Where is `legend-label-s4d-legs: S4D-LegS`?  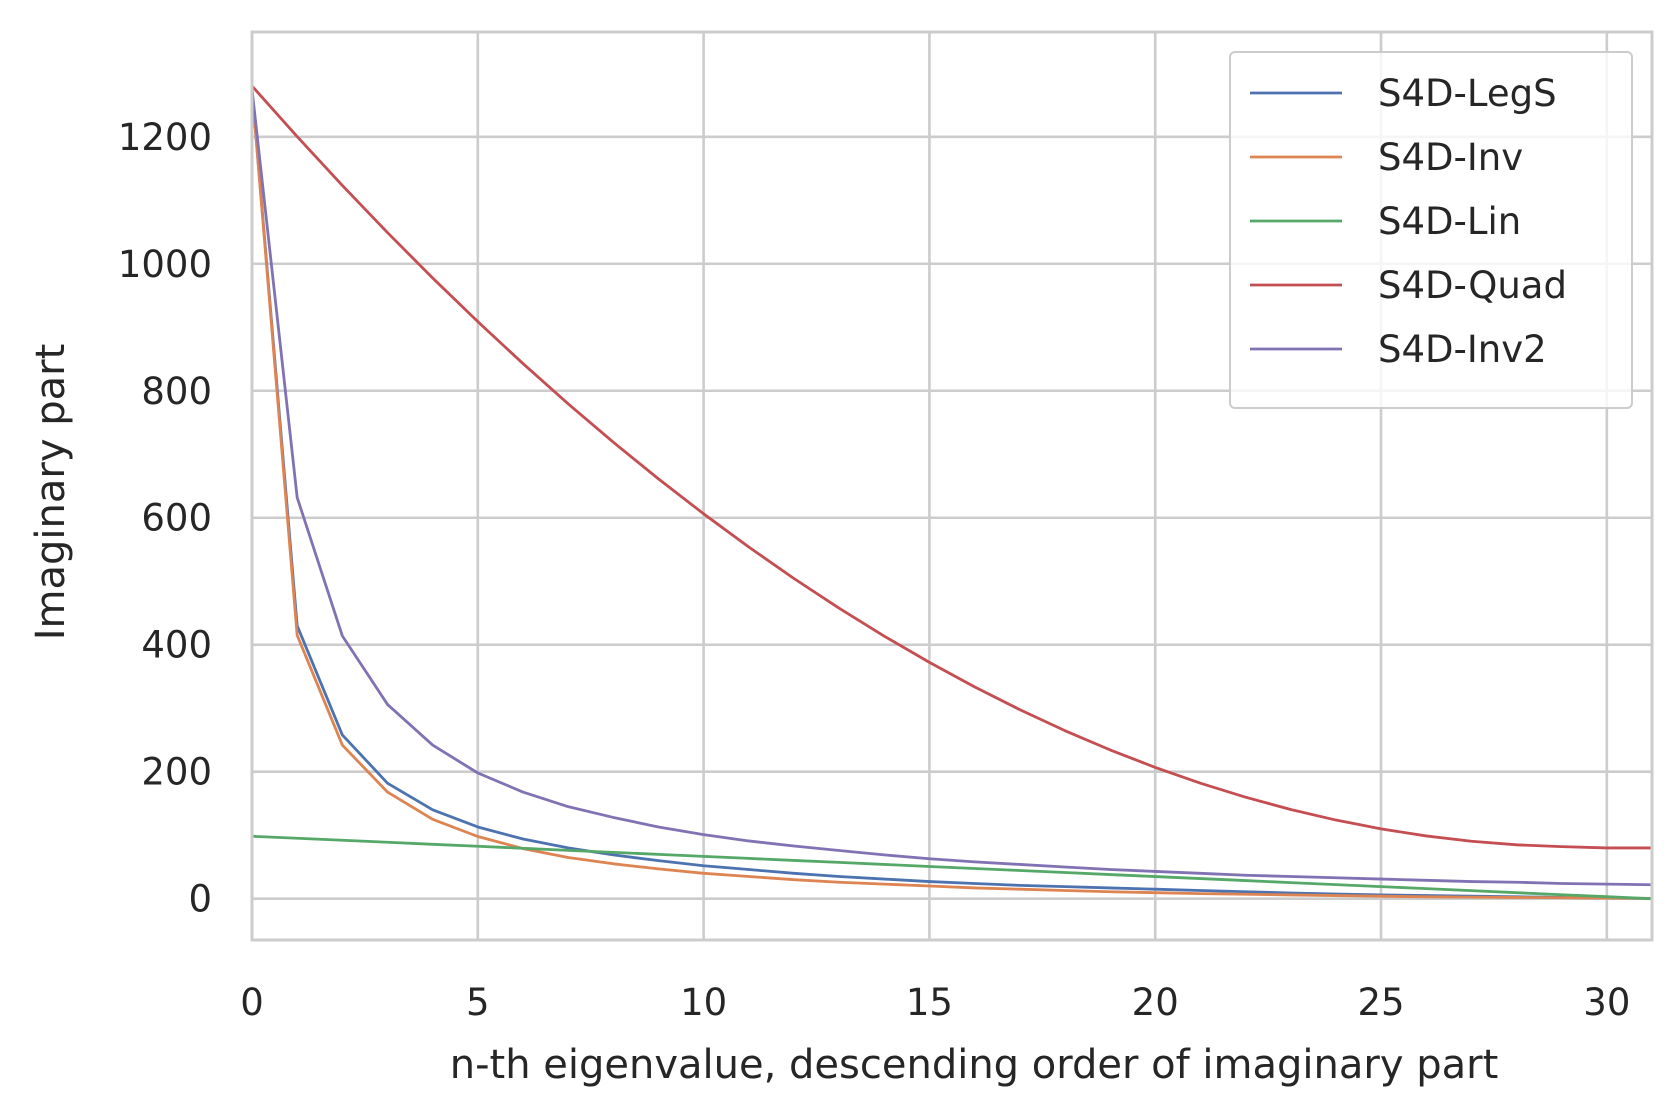 legend-label-s4d-legs: S4D-LegS is located at coordinates (1467, 93).